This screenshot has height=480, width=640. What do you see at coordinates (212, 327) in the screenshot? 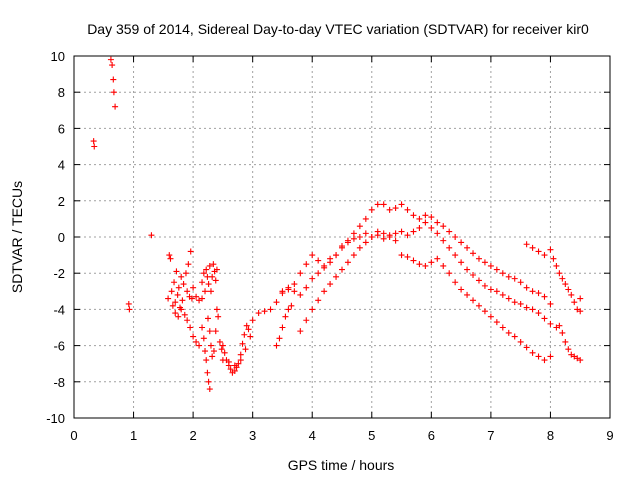
I see `series-cluster-2.1-2.5h` at bounding box center [212, 327].